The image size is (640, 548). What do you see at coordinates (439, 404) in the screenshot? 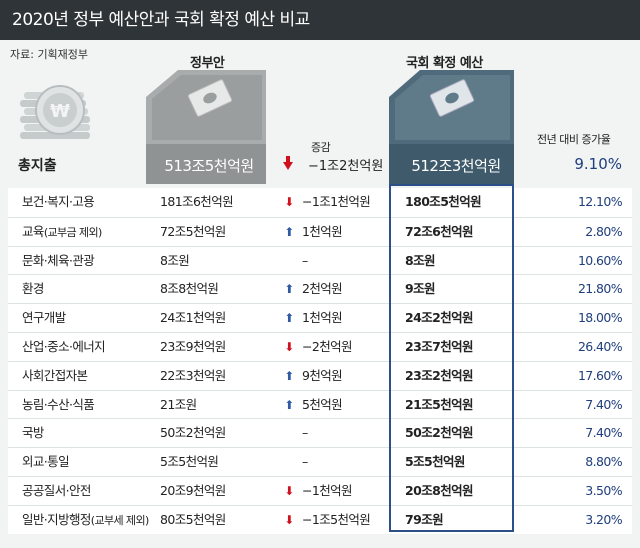
I see `row-national-assembly-value: 21조5천억원` at bounding box center [439, 404].